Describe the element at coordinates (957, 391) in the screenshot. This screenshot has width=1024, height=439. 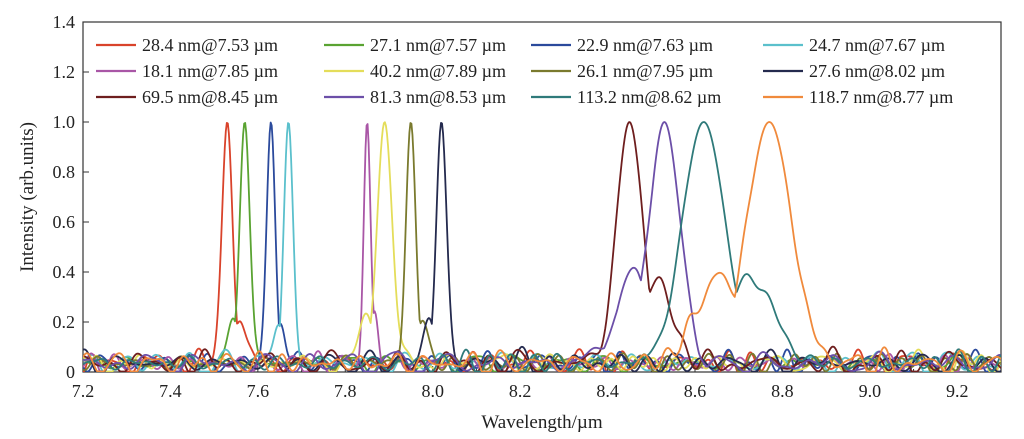
I see `x-tick-label: 9.2` at that location.